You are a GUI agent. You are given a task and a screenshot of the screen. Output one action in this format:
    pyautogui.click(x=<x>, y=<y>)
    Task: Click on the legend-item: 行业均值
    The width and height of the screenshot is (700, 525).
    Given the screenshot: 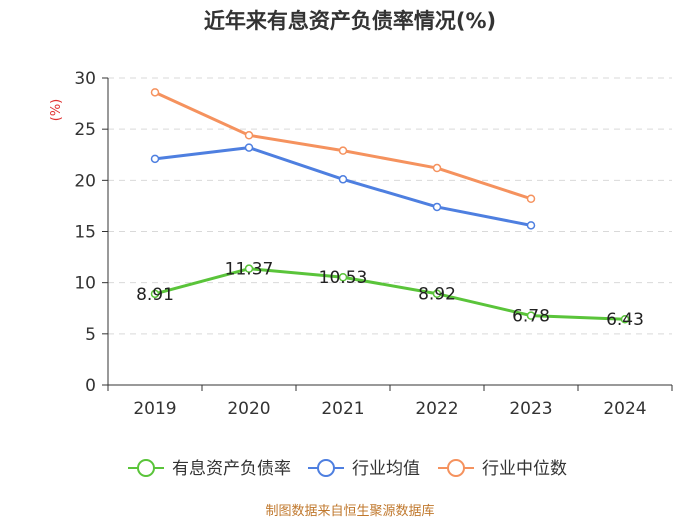 What is the action you would take?
    pyautogui.click(x=364, y=469)
    